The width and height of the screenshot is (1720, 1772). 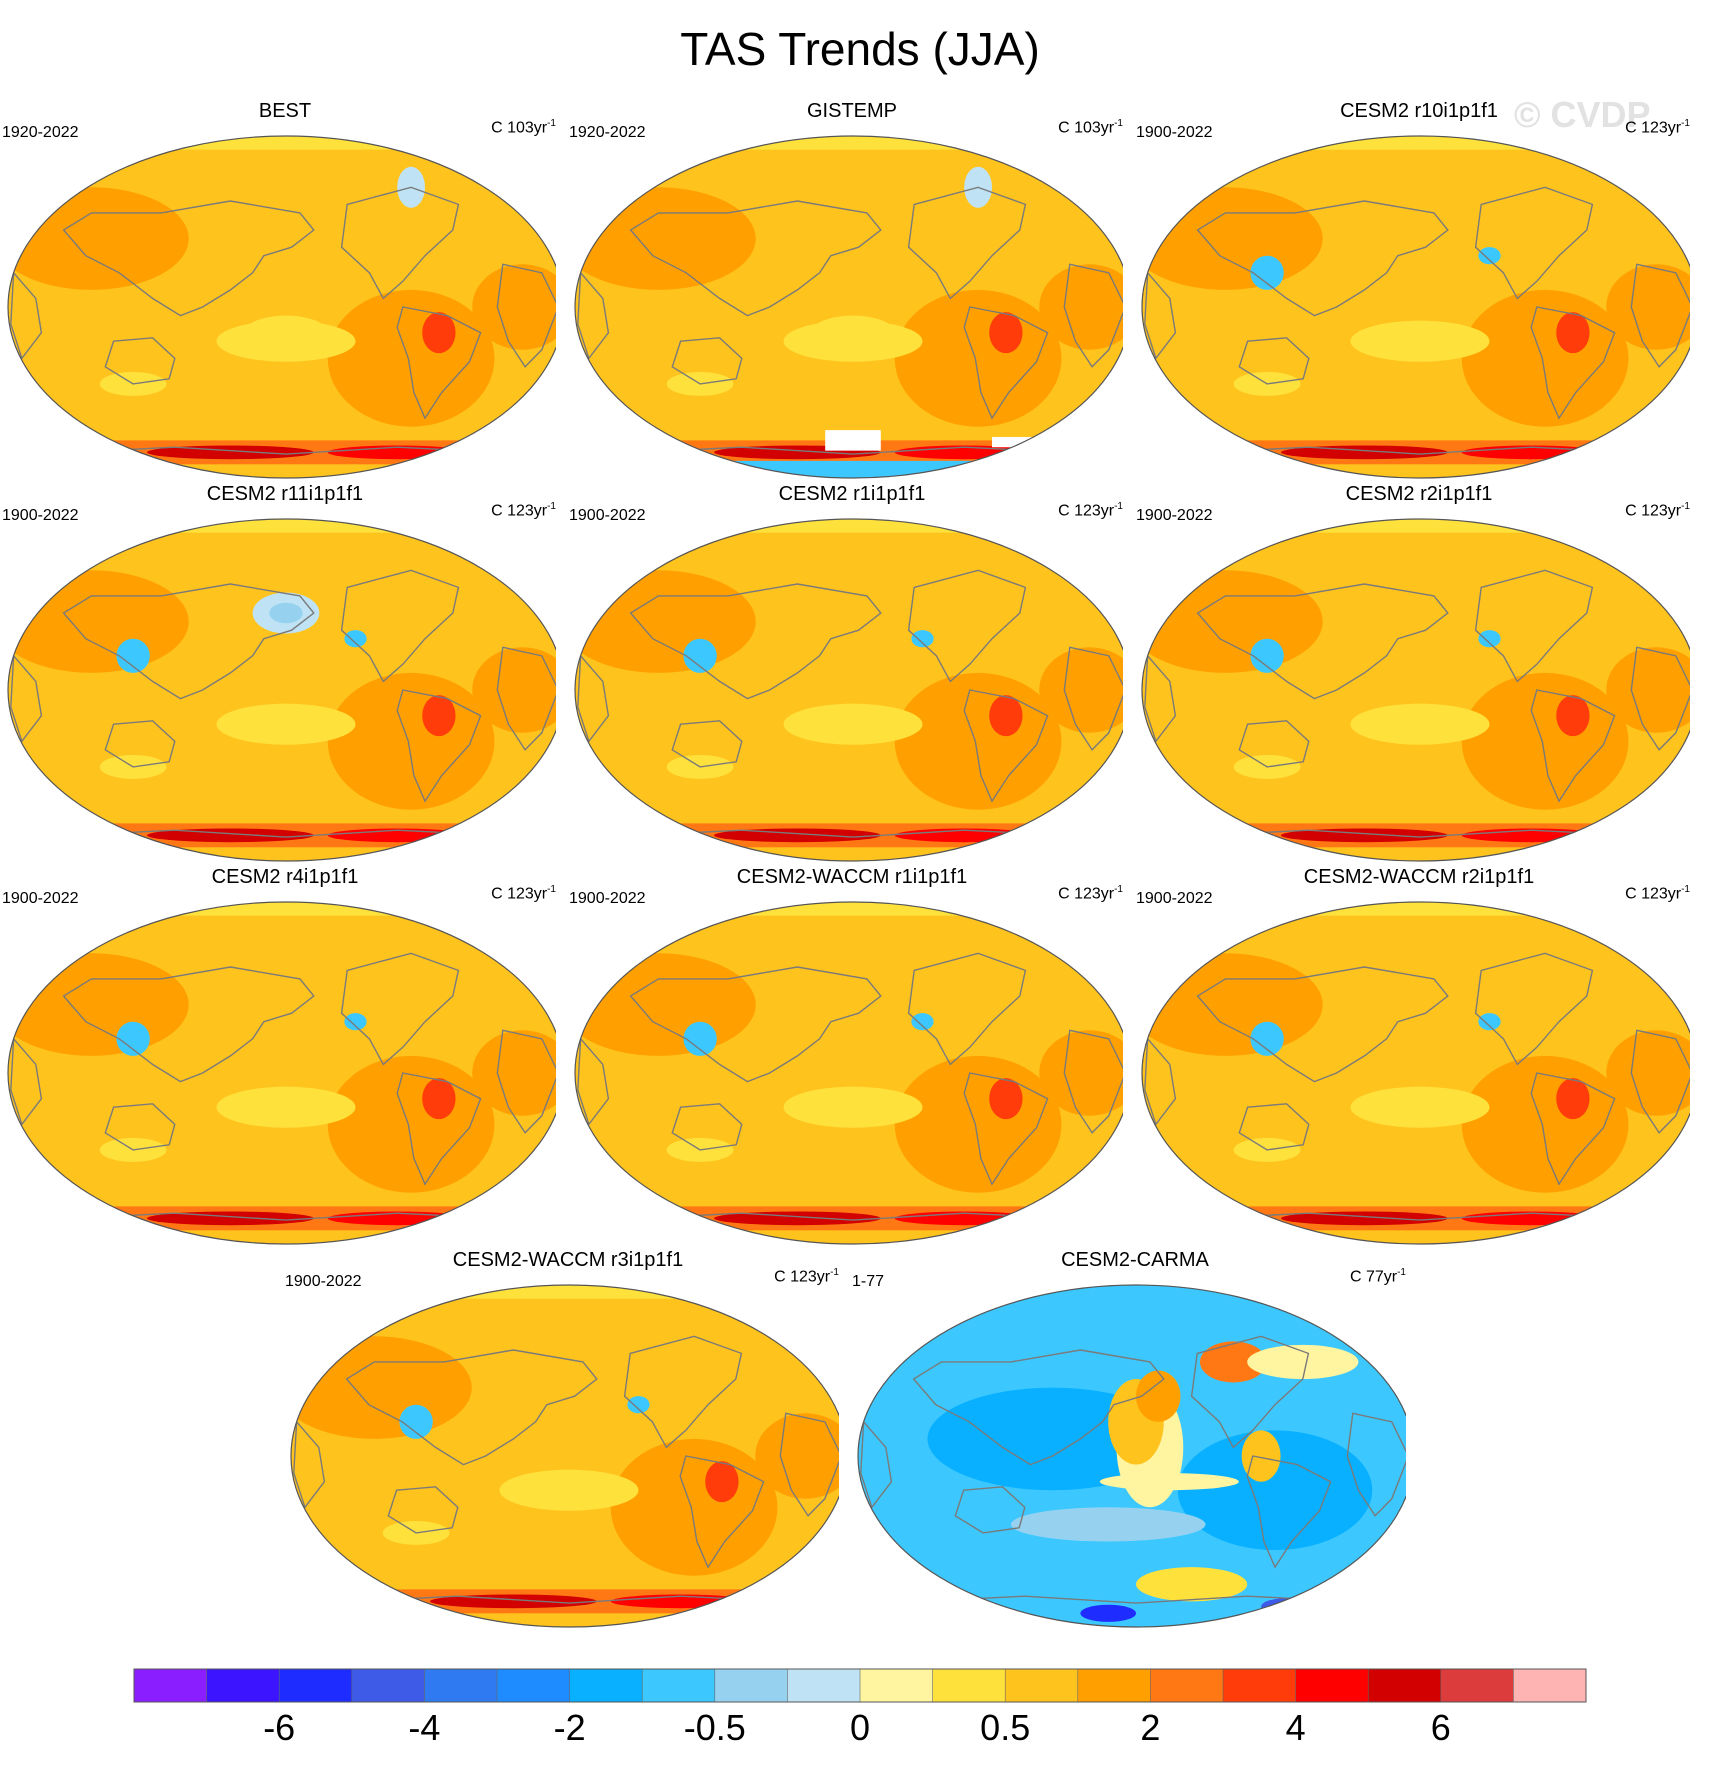 I want to click on map-panel: CESM2 r1i1p1f1 1900-2022 C 123yr-1, so click(x=852, y=673).